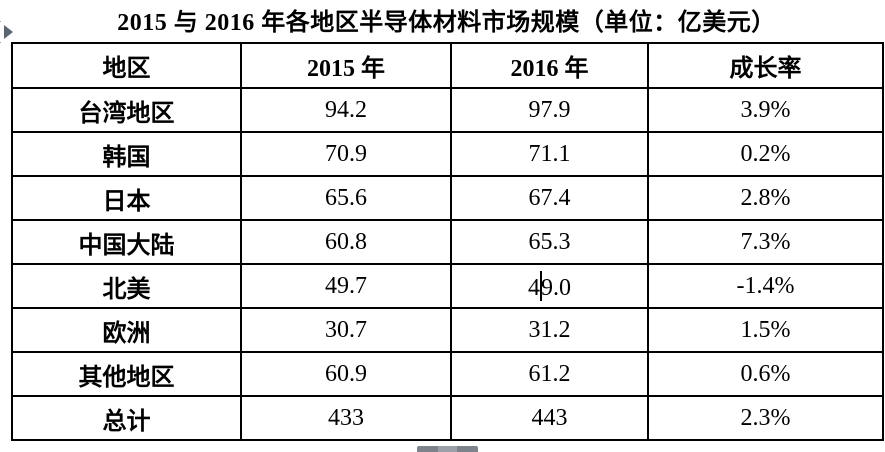  Describe the element at coordinates (126, 154) in the screenshot. I see `region-cell: 韩国` at that location.